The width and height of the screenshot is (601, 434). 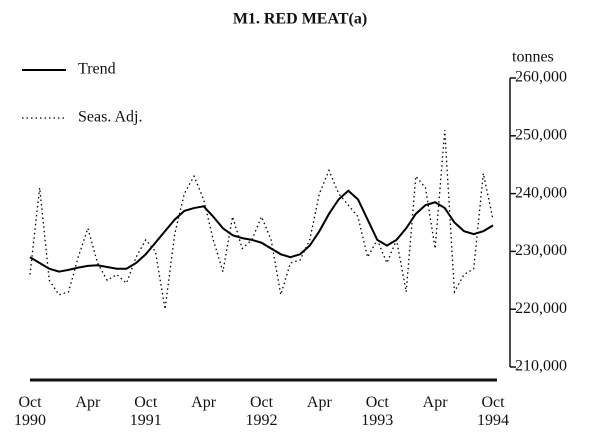 What do you see at coordinates (541, 366) in the screenshot?
I see `y-tick-label: 210,000` at bounding box center [541, 366].